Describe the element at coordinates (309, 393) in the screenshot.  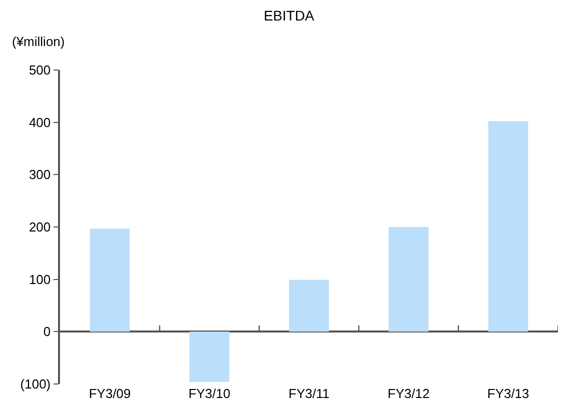
I see `x-tick-label: FY3/11` at that location.